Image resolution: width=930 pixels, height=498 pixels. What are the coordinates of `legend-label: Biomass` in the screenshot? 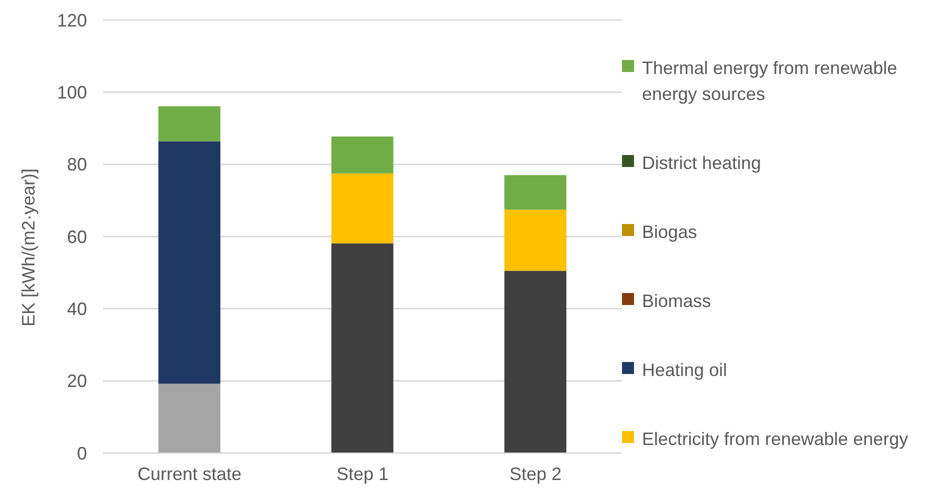 It's located at (677, 301).